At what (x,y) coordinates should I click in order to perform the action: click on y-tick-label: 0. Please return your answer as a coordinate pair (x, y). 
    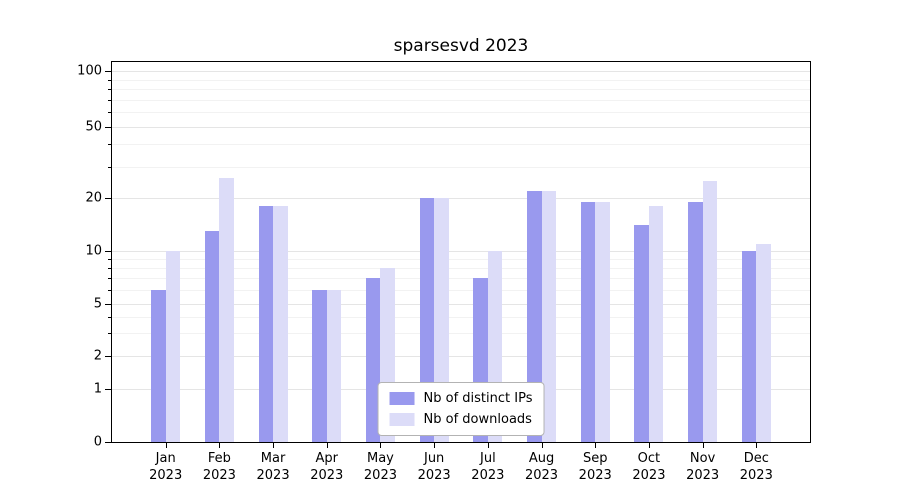
    Looking at the image, I should click on (97, 442).